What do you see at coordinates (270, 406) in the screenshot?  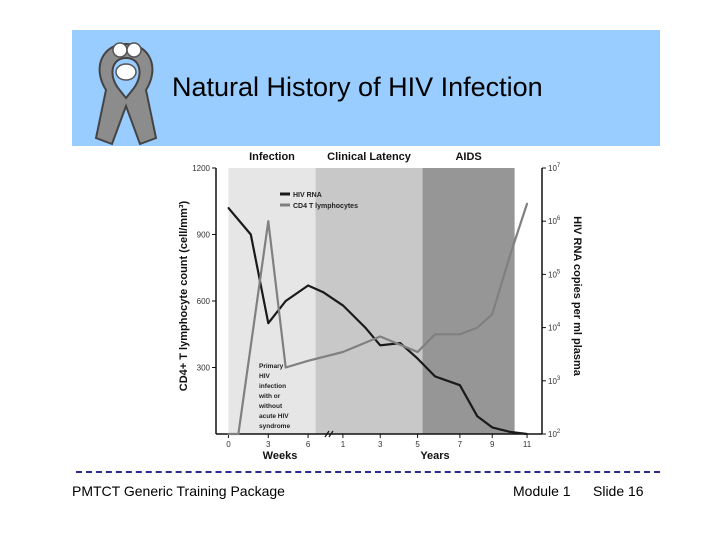 I see `annotation-line-4: without` at bounding box center [270, 406].